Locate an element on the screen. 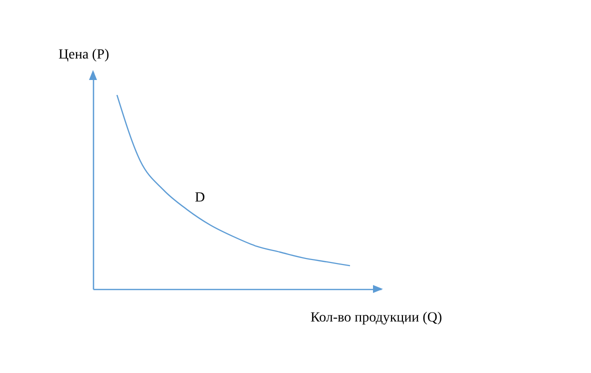 The image size is (591, 373). y-axis-title: Цена (P) is located at coordinates (84, 55).